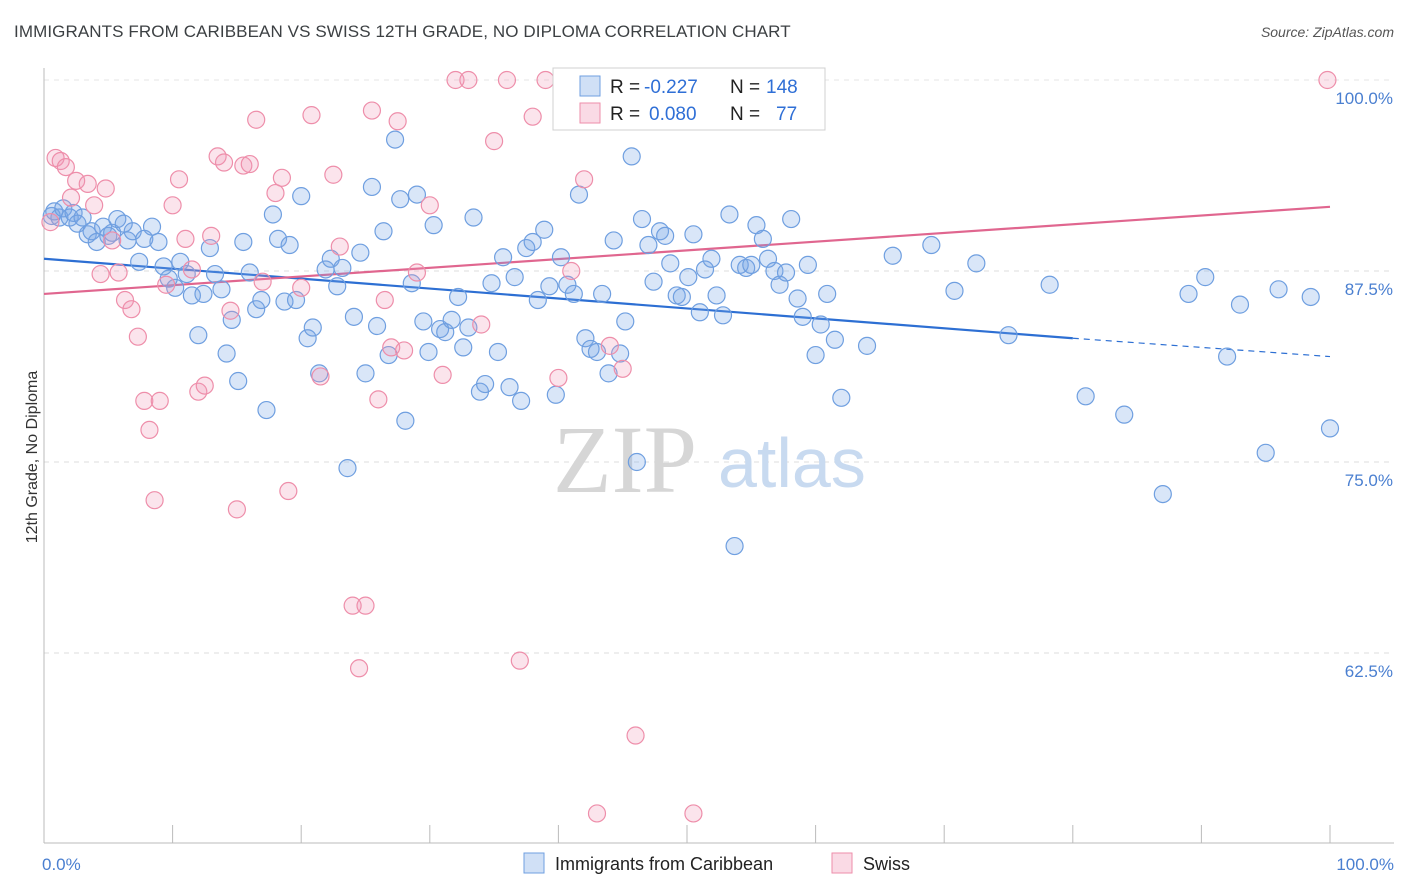 This screenshot has height=892, width=1406. I want to click on watermark-zip: ZIP, so click(625, 459).